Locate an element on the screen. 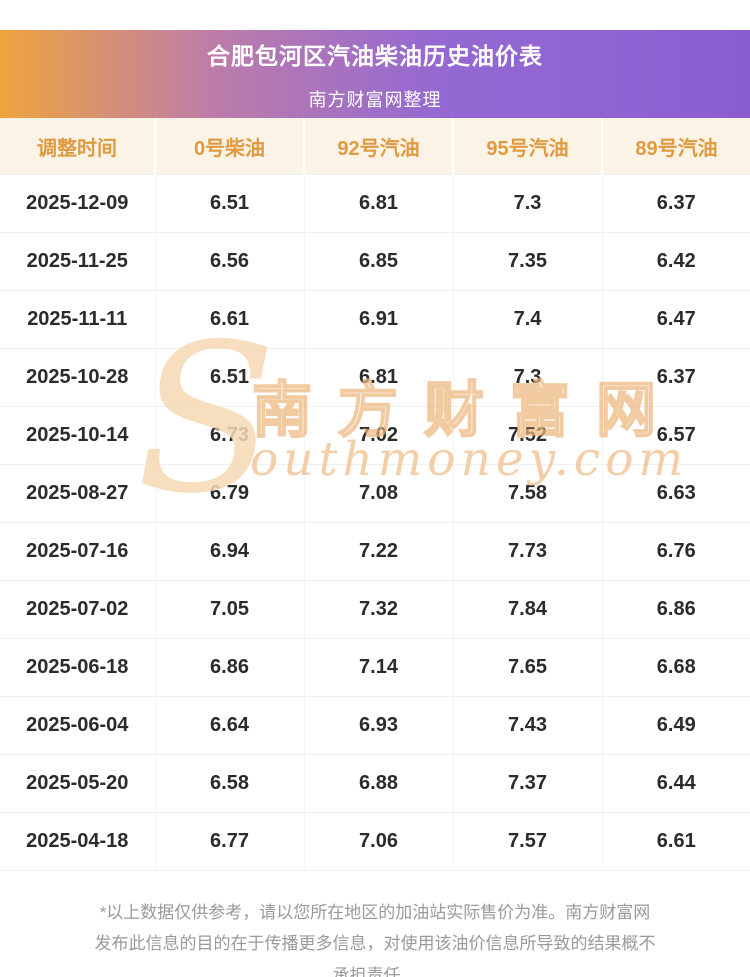 The height and width of the screenshot is (977, 750). cell-price: 6.42 is located at coordinates (676, 261).